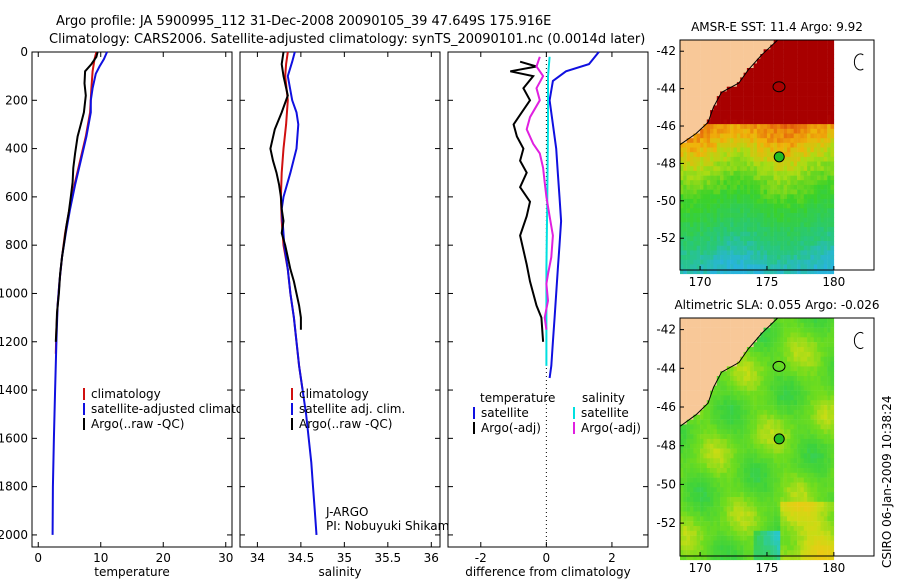 The image size is (900, 580). What do you see at coordinates (14, 438) in the screenshot?
I see `y-tick-label: 1600` at bounding box center [14, 438].